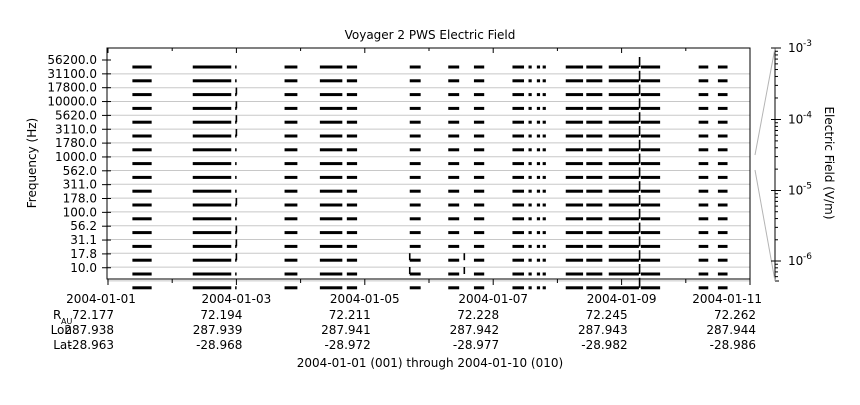 The width and height of the screenshot is (860, 405). I want to click on y-tick-label: 31.1, so click(83, 240).